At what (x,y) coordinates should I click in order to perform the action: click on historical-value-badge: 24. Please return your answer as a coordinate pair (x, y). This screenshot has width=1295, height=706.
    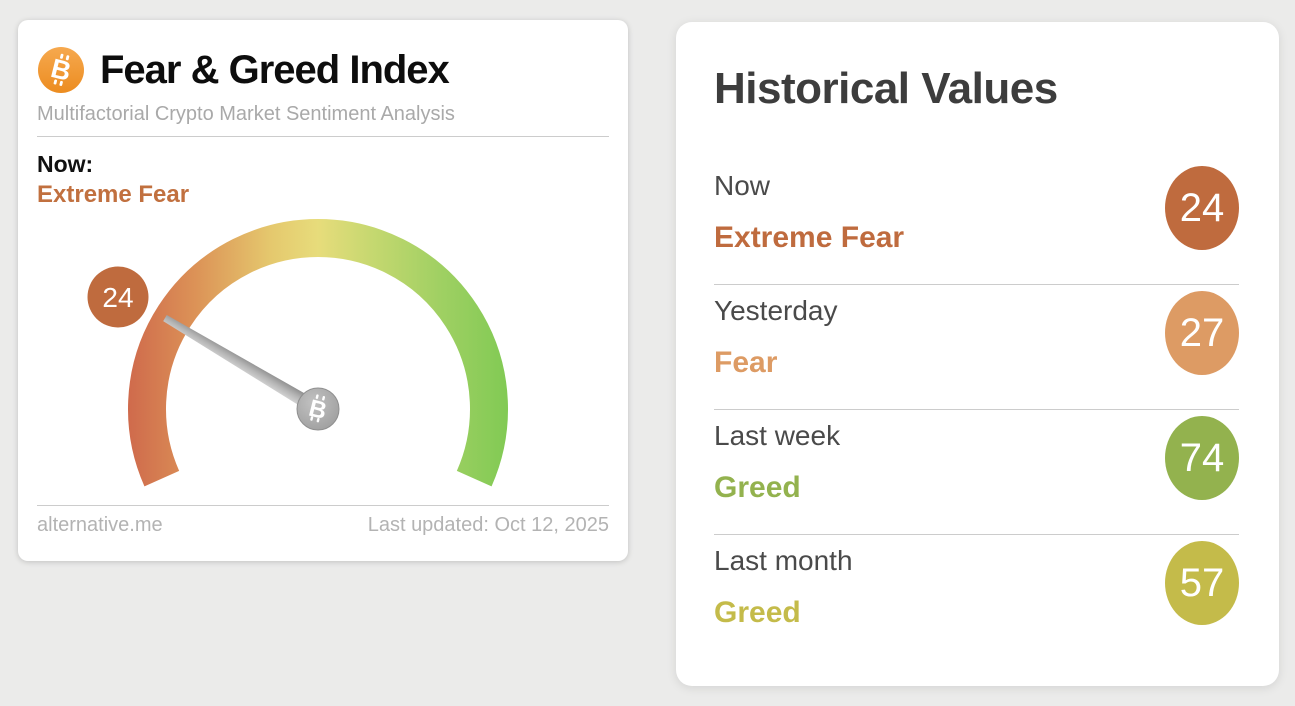
    Looking at the image, I should click on (1202, 208).